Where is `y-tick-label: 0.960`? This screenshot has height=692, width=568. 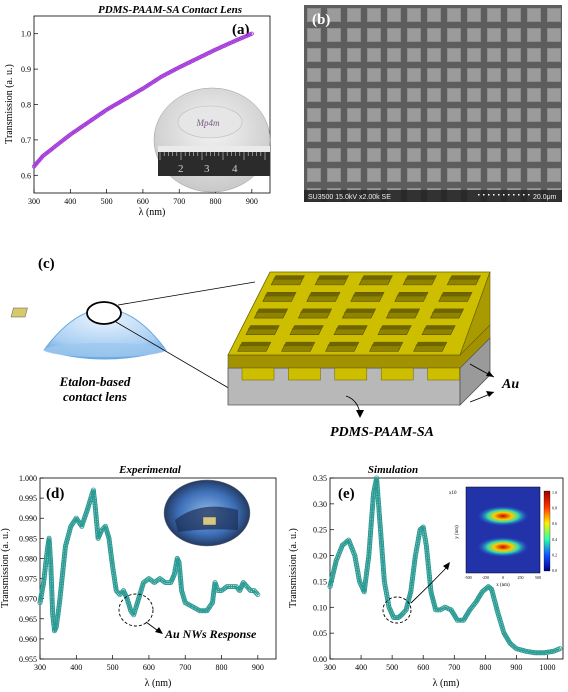
y-tick-label: 0.960 is located at coordinates (28, 639).